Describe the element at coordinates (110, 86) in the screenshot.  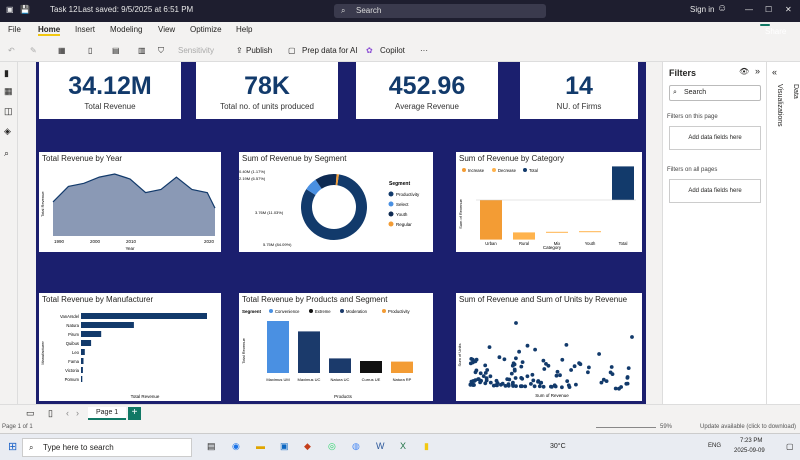
I see `kpi-value: 34.12M` at that location.